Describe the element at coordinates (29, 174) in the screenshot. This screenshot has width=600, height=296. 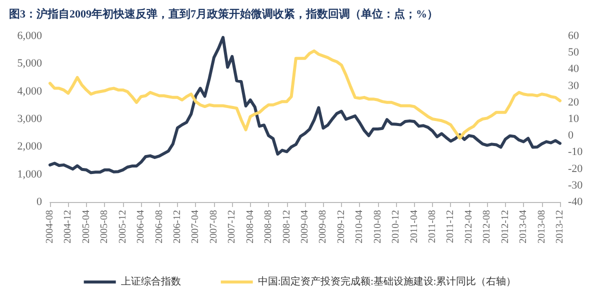
I see `y-tick-label: 1,000` at that location.